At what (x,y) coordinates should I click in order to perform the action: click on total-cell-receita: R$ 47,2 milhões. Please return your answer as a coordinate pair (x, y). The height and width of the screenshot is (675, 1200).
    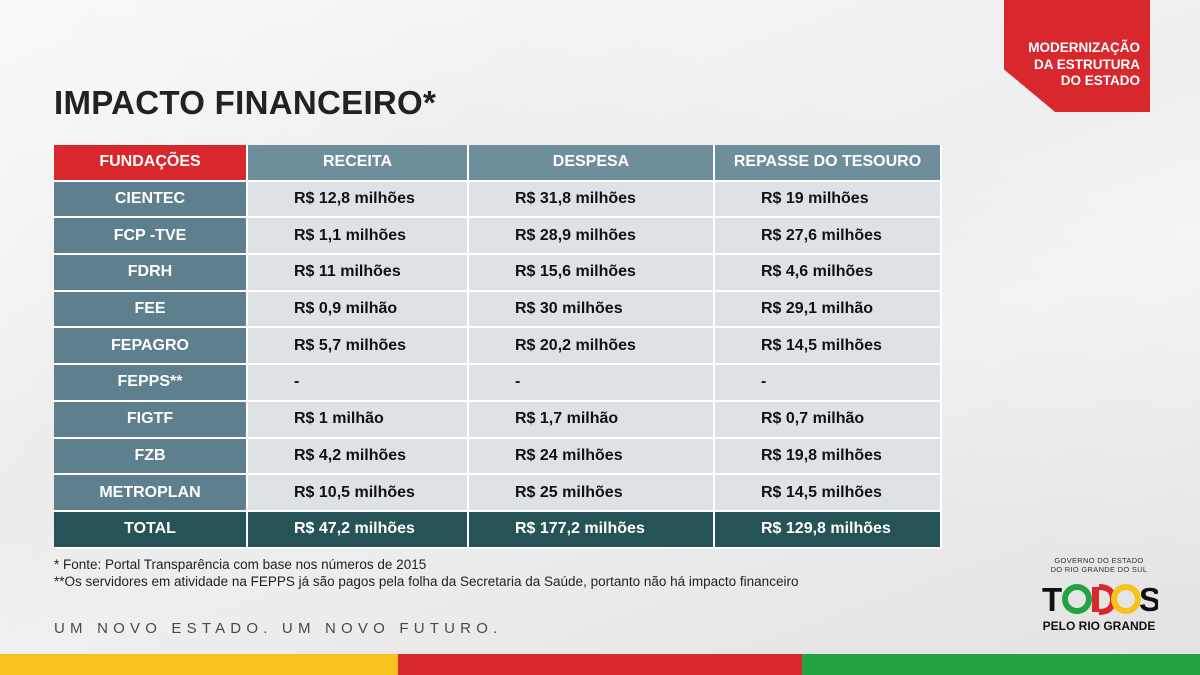
    Looking at the image, I should click on (358, 530).